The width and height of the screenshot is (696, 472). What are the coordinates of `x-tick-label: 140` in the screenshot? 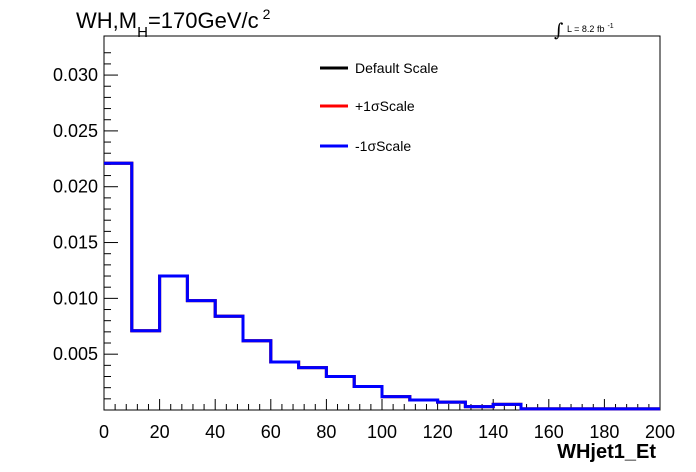 It's located at (493, 432).